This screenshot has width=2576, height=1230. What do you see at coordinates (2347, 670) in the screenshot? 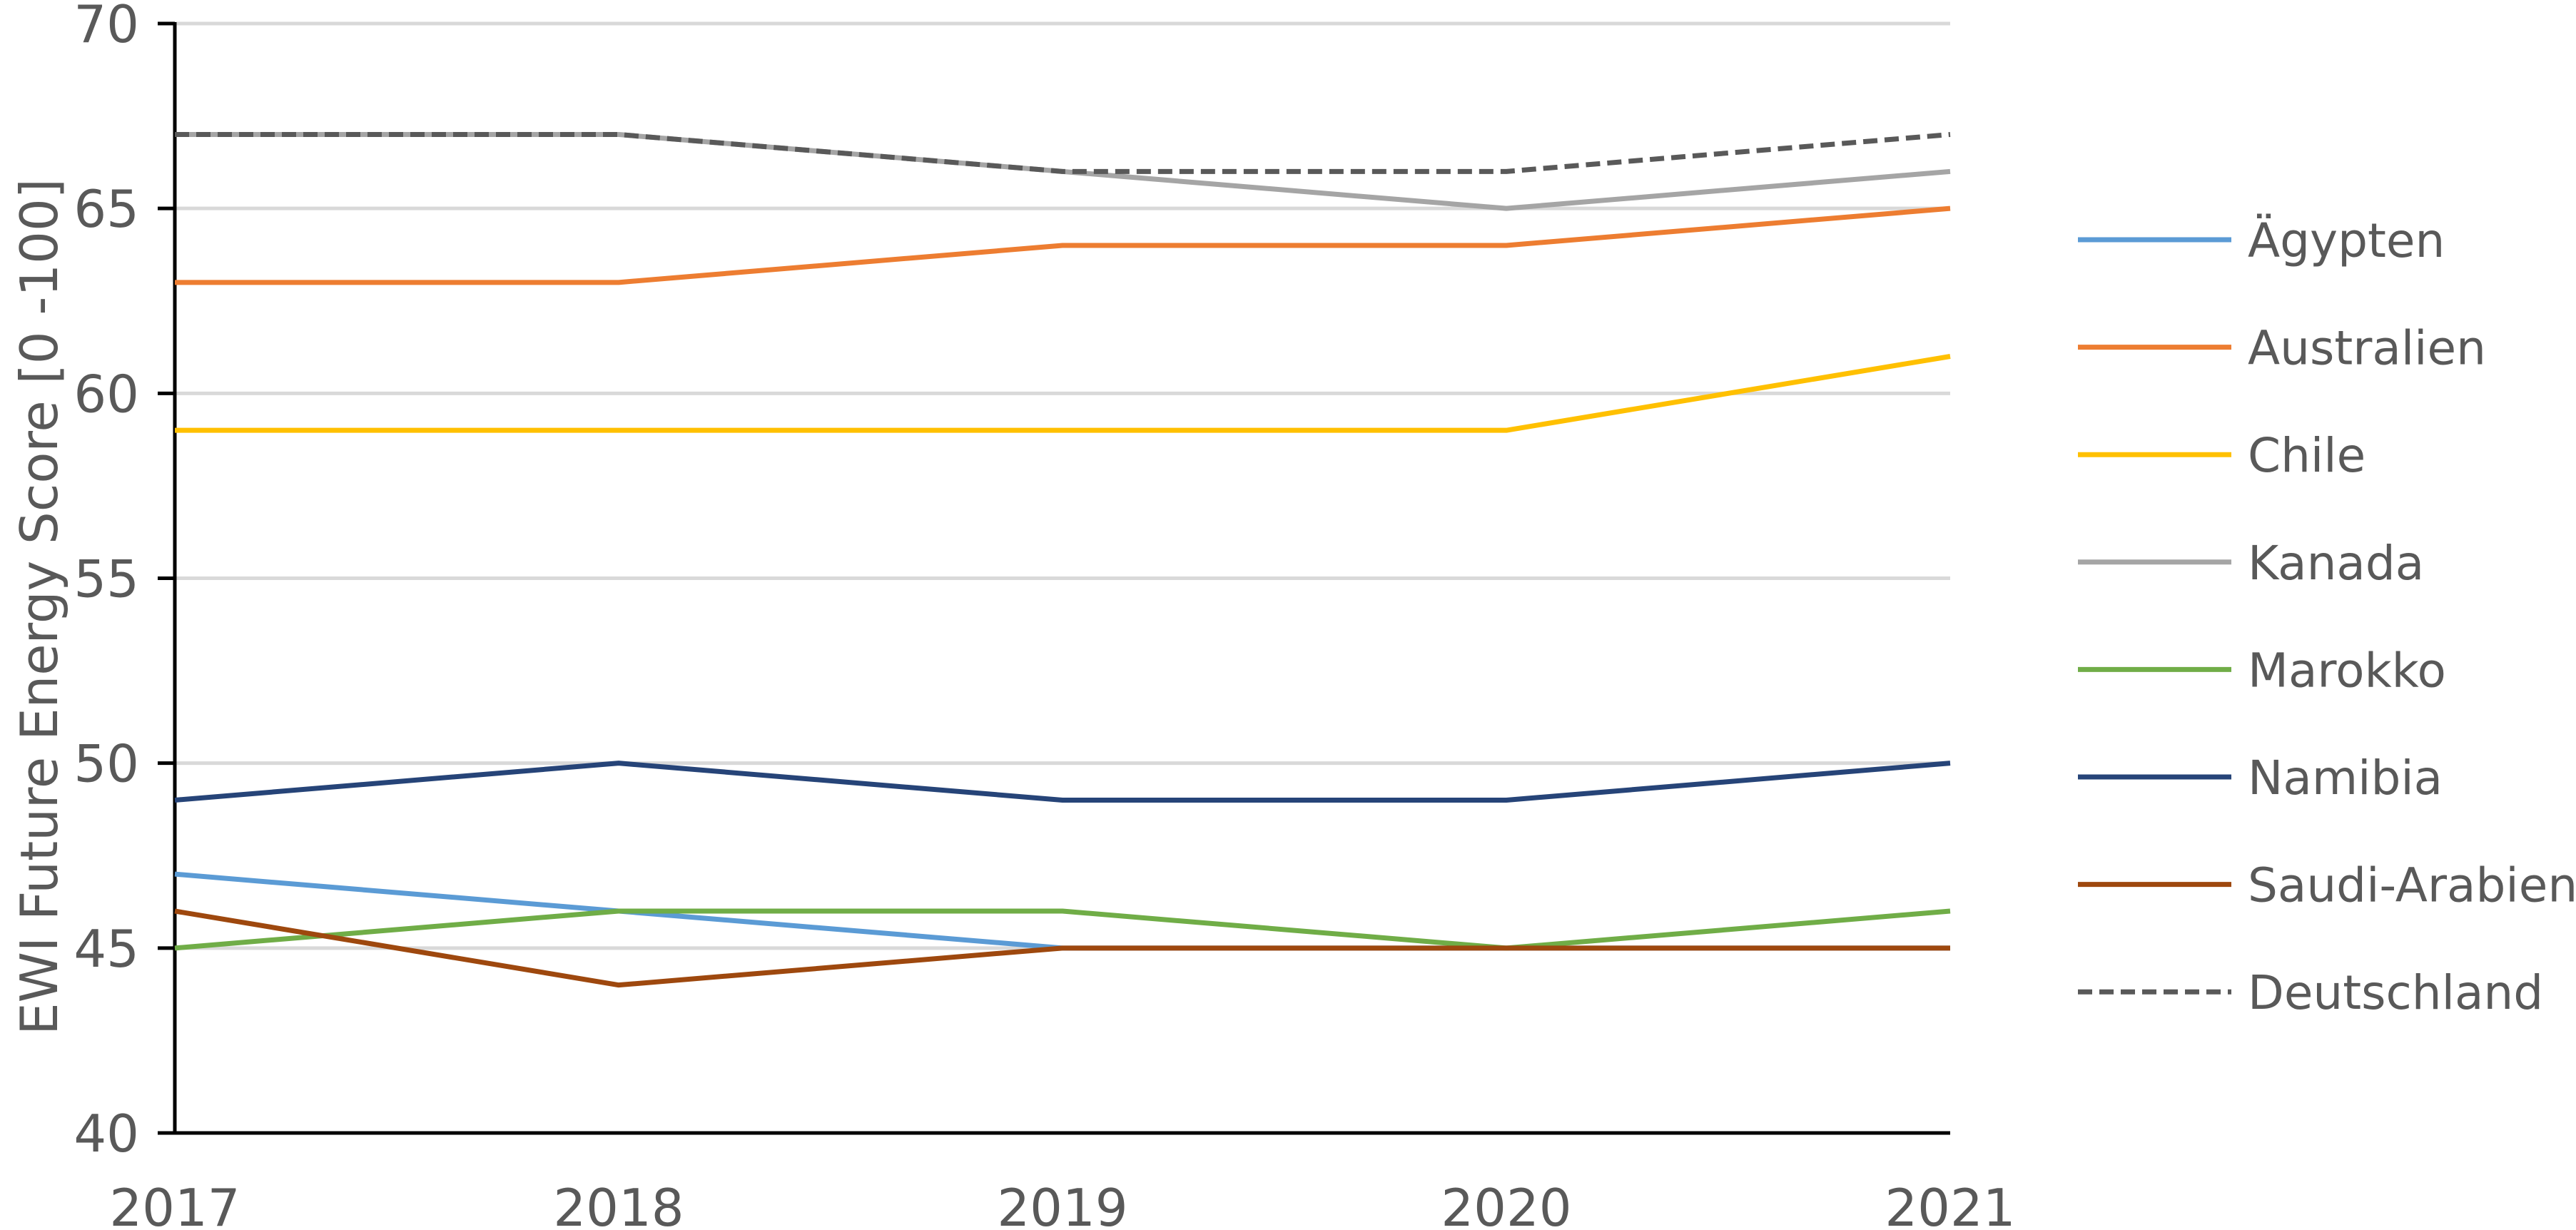
I see `legend-label: Marokko` at bounding box center [2347, 670].